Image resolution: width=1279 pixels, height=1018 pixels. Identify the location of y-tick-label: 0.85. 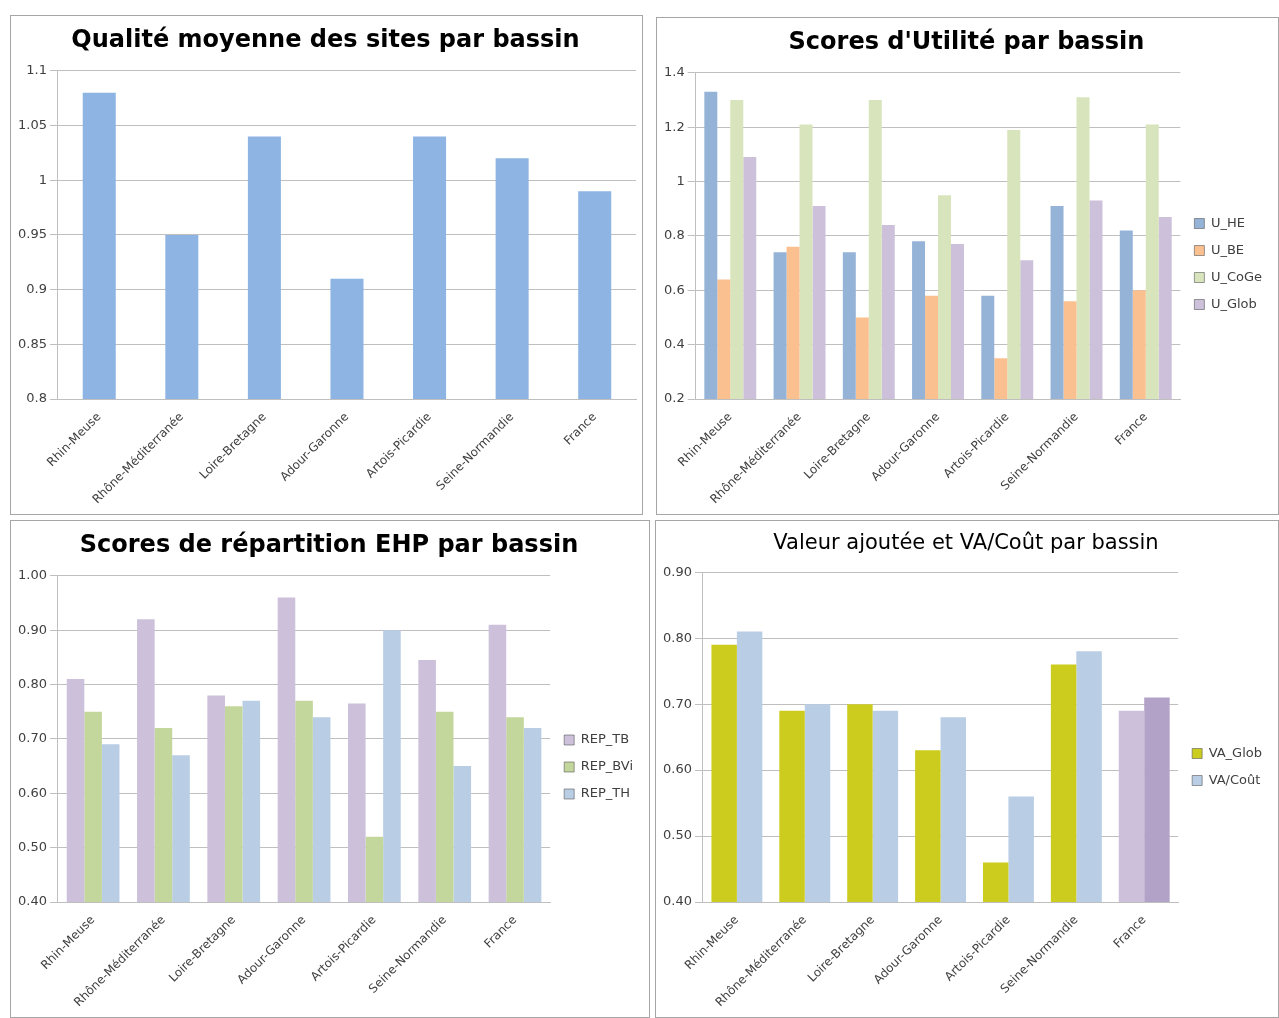
(32, 343).